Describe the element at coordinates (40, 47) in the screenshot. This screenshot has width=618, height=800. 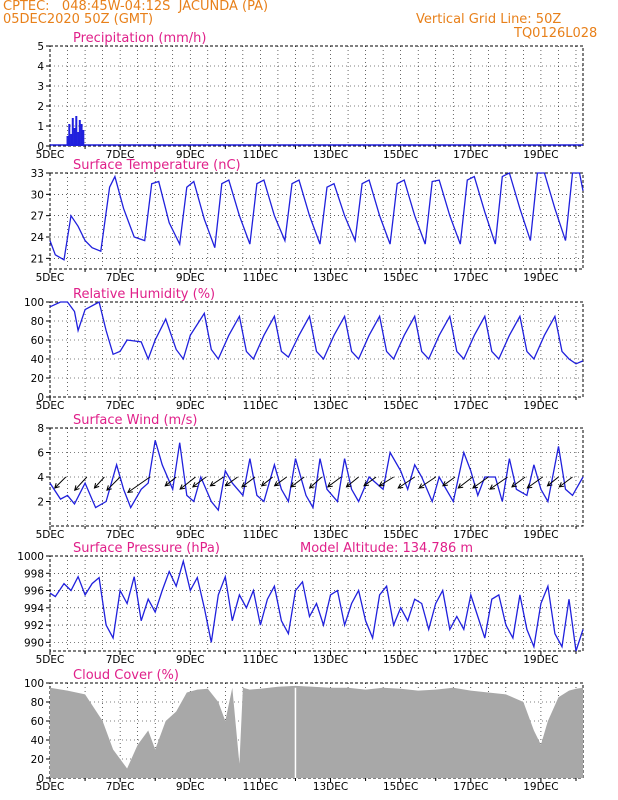
I see `y-tick-label: 5` at that location.